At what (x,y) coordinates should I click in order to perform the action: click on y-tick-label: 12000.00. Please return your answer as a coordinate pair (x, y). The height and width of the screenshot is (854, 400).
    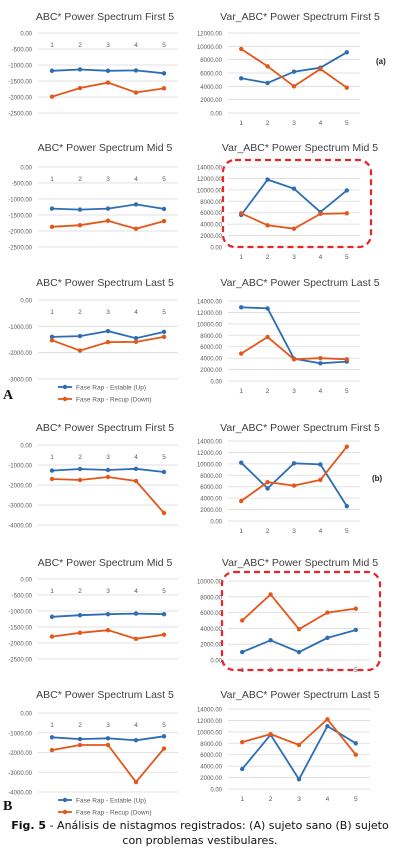
    Looking at the image, I should click on (210, 35).